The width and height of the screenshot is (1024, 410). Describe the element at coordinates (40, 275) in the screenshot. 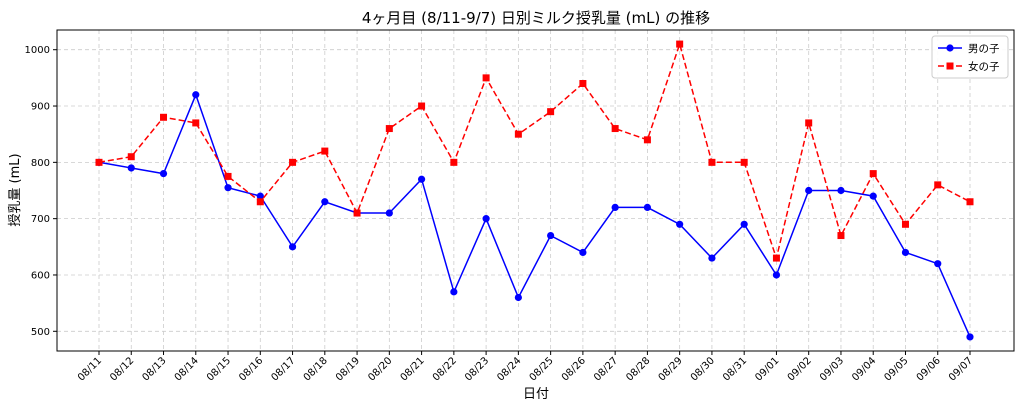

I see `y-tick-label: 600` at that location.